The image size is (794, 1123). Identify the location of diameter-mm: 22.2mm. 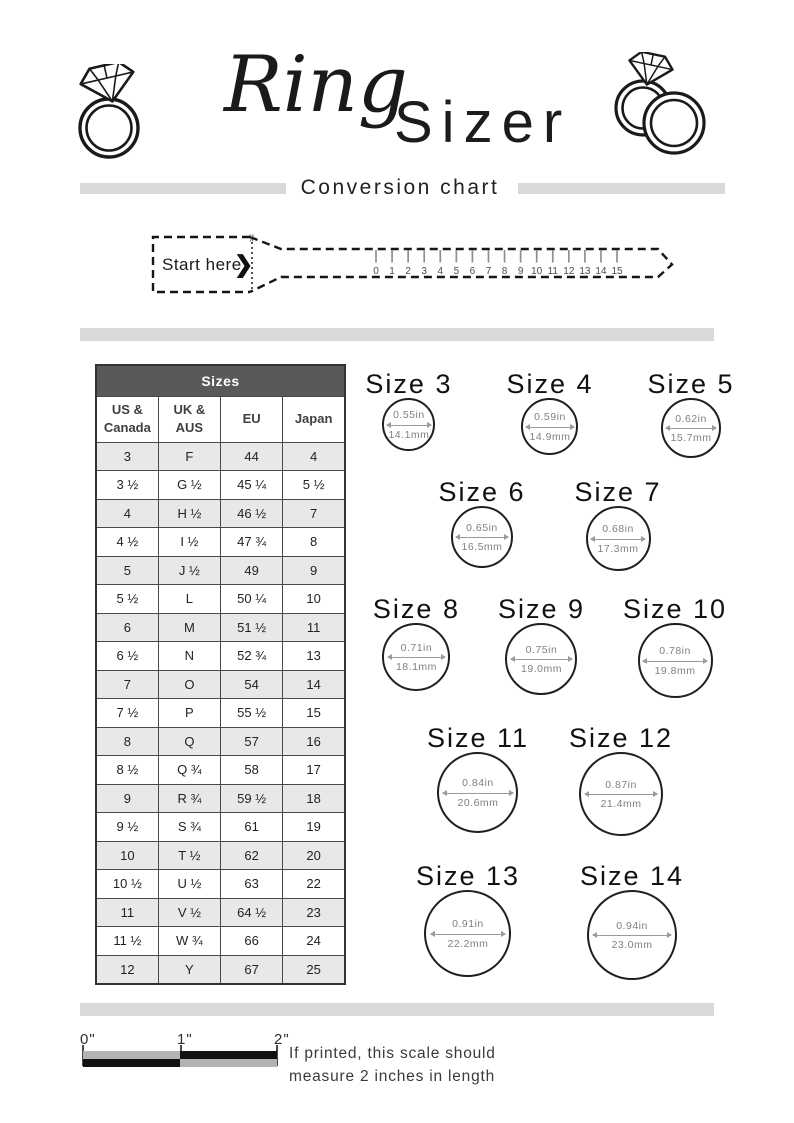
(468, 943).